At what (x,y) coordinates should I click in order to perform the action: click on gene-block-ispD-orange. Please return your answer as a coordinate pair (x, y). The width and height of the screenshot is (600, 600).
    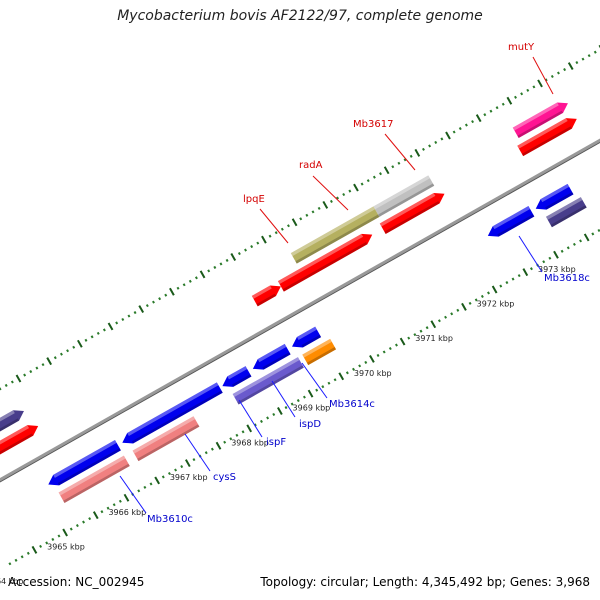
    Looking at the image, I should click on (319, 352).